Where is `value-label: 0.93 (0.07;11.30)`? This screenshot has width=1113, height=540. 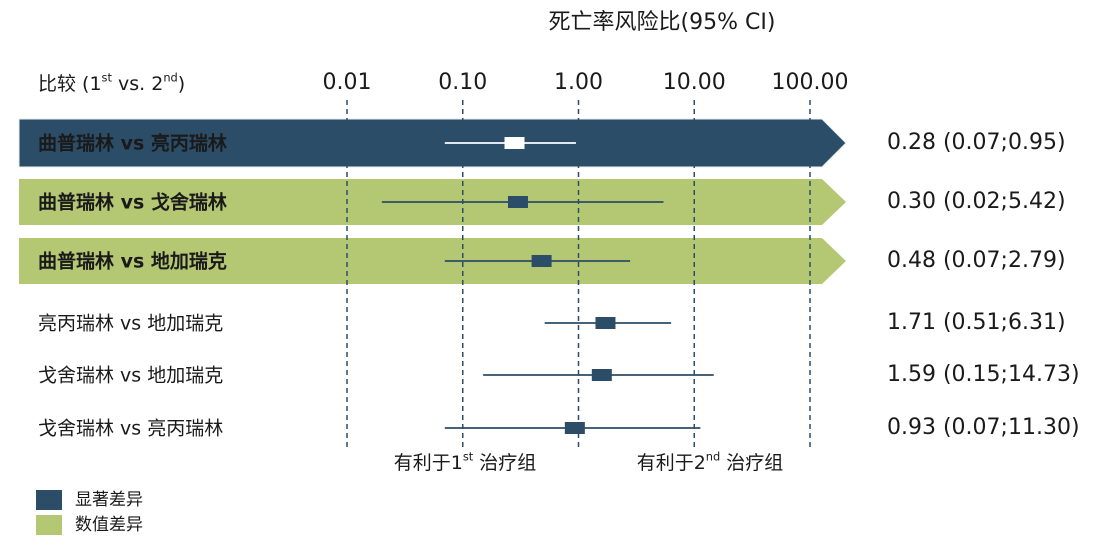 value-label: 0.93 (0.07;11.30) is located at coordinates (983, 427).